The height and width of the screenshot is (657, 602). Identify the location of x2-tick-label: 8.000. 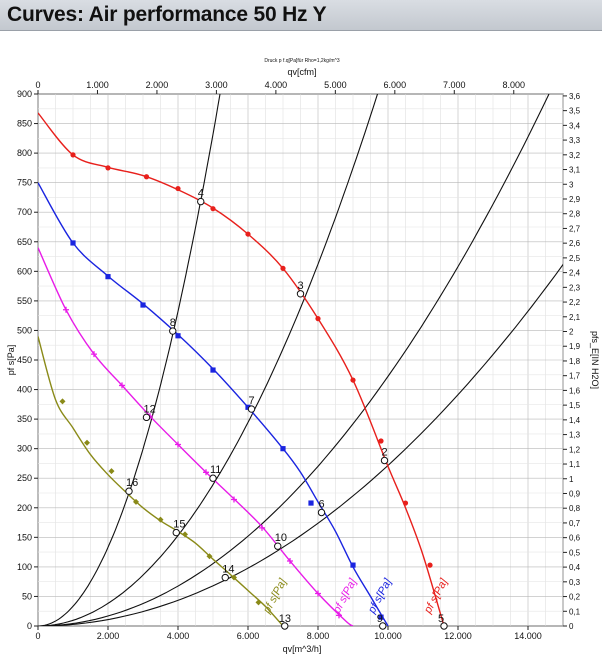
(513, 85).